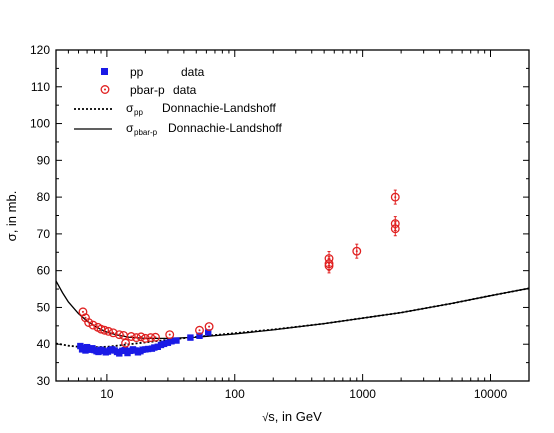  I want to click on legend-pbarp-marker-center, so click(105, 89).